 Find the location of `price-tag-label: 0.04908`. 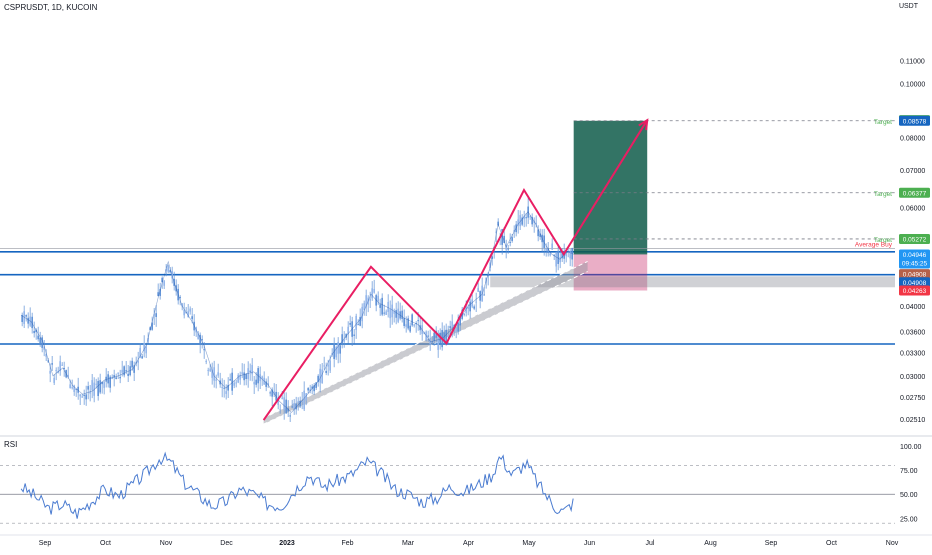

price-tag-label: 0.04908 is located at coordinates (915, 283).